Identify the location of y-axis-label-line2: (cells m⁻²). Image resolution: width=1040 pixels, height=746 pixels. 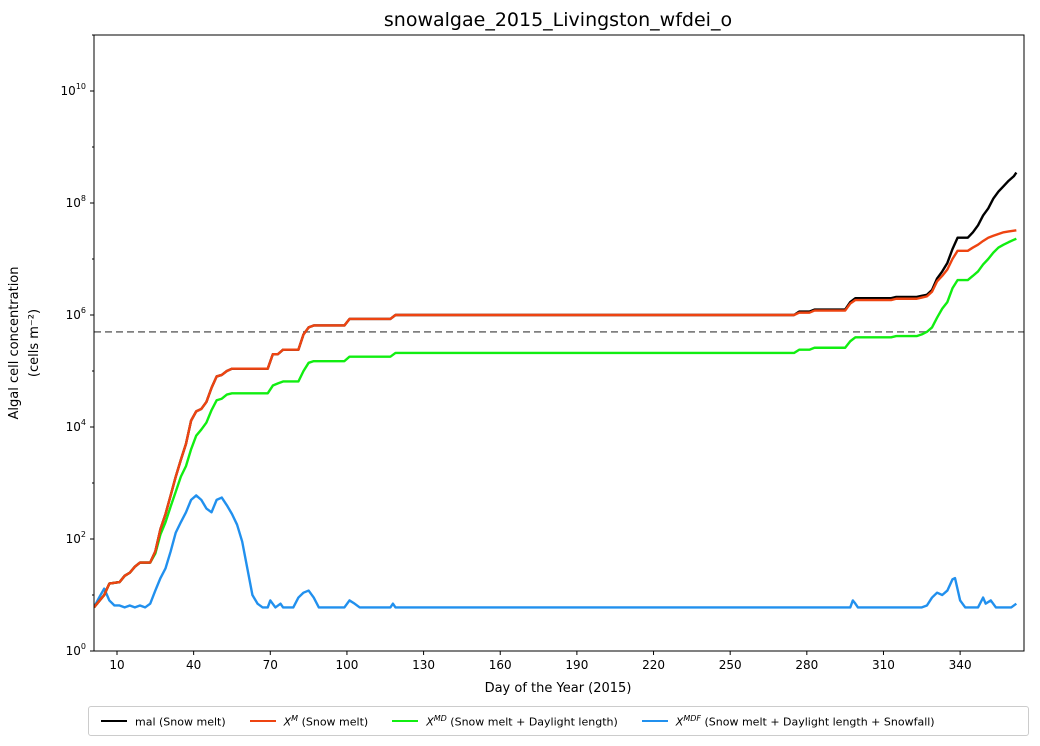
(34, 343).